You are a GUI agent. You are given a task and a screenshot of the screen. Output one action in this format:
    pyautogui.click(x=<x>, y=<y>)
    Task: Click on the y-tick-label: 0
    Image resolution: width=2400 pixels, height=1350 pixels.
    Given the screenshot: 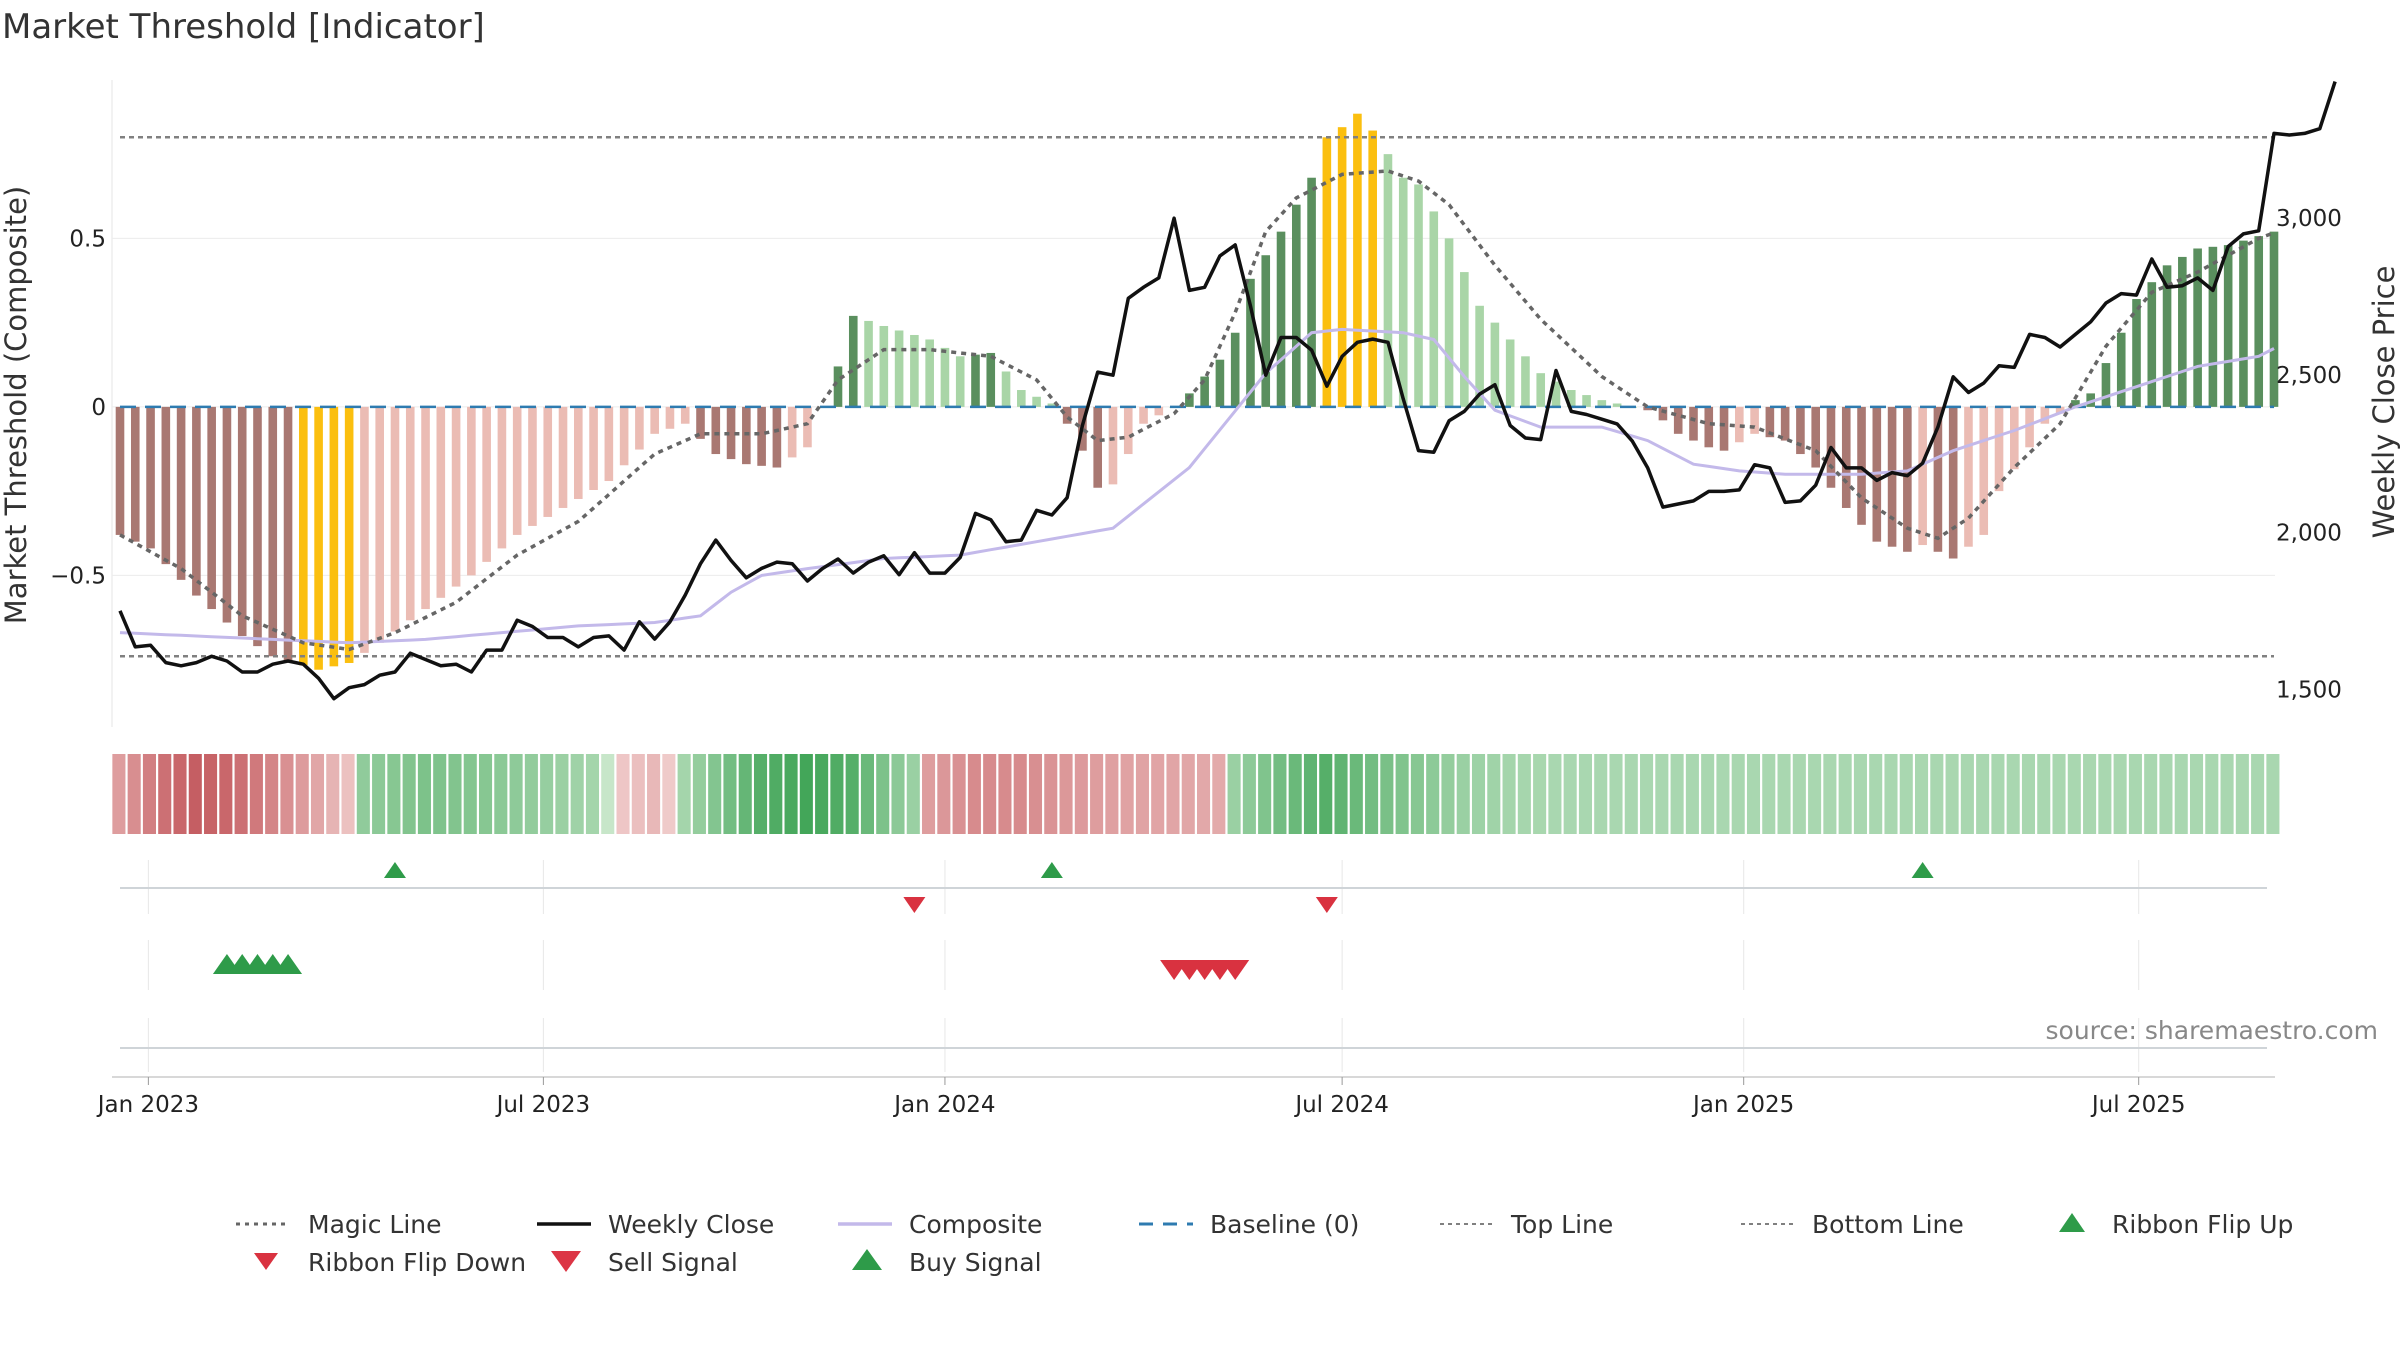 What is the action you would take?
    pyautogui.click(x=98, y=408)
    